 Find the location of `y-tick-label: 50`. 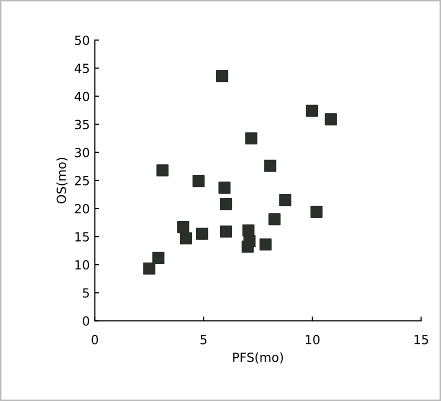

y-tick-label: 50 is located at coordinates (82, 41).